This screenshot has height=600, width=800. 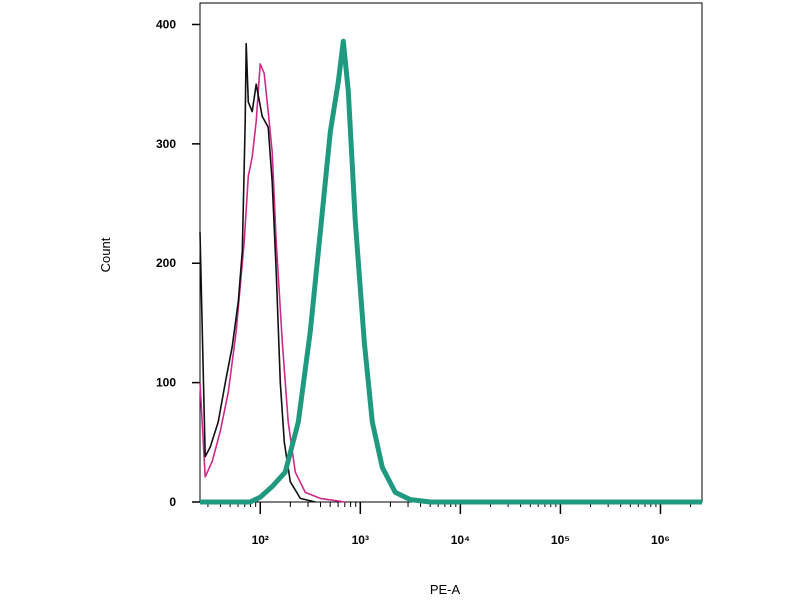 I want to click on x-axis-label: PE-A, so click(x=445, y=589).